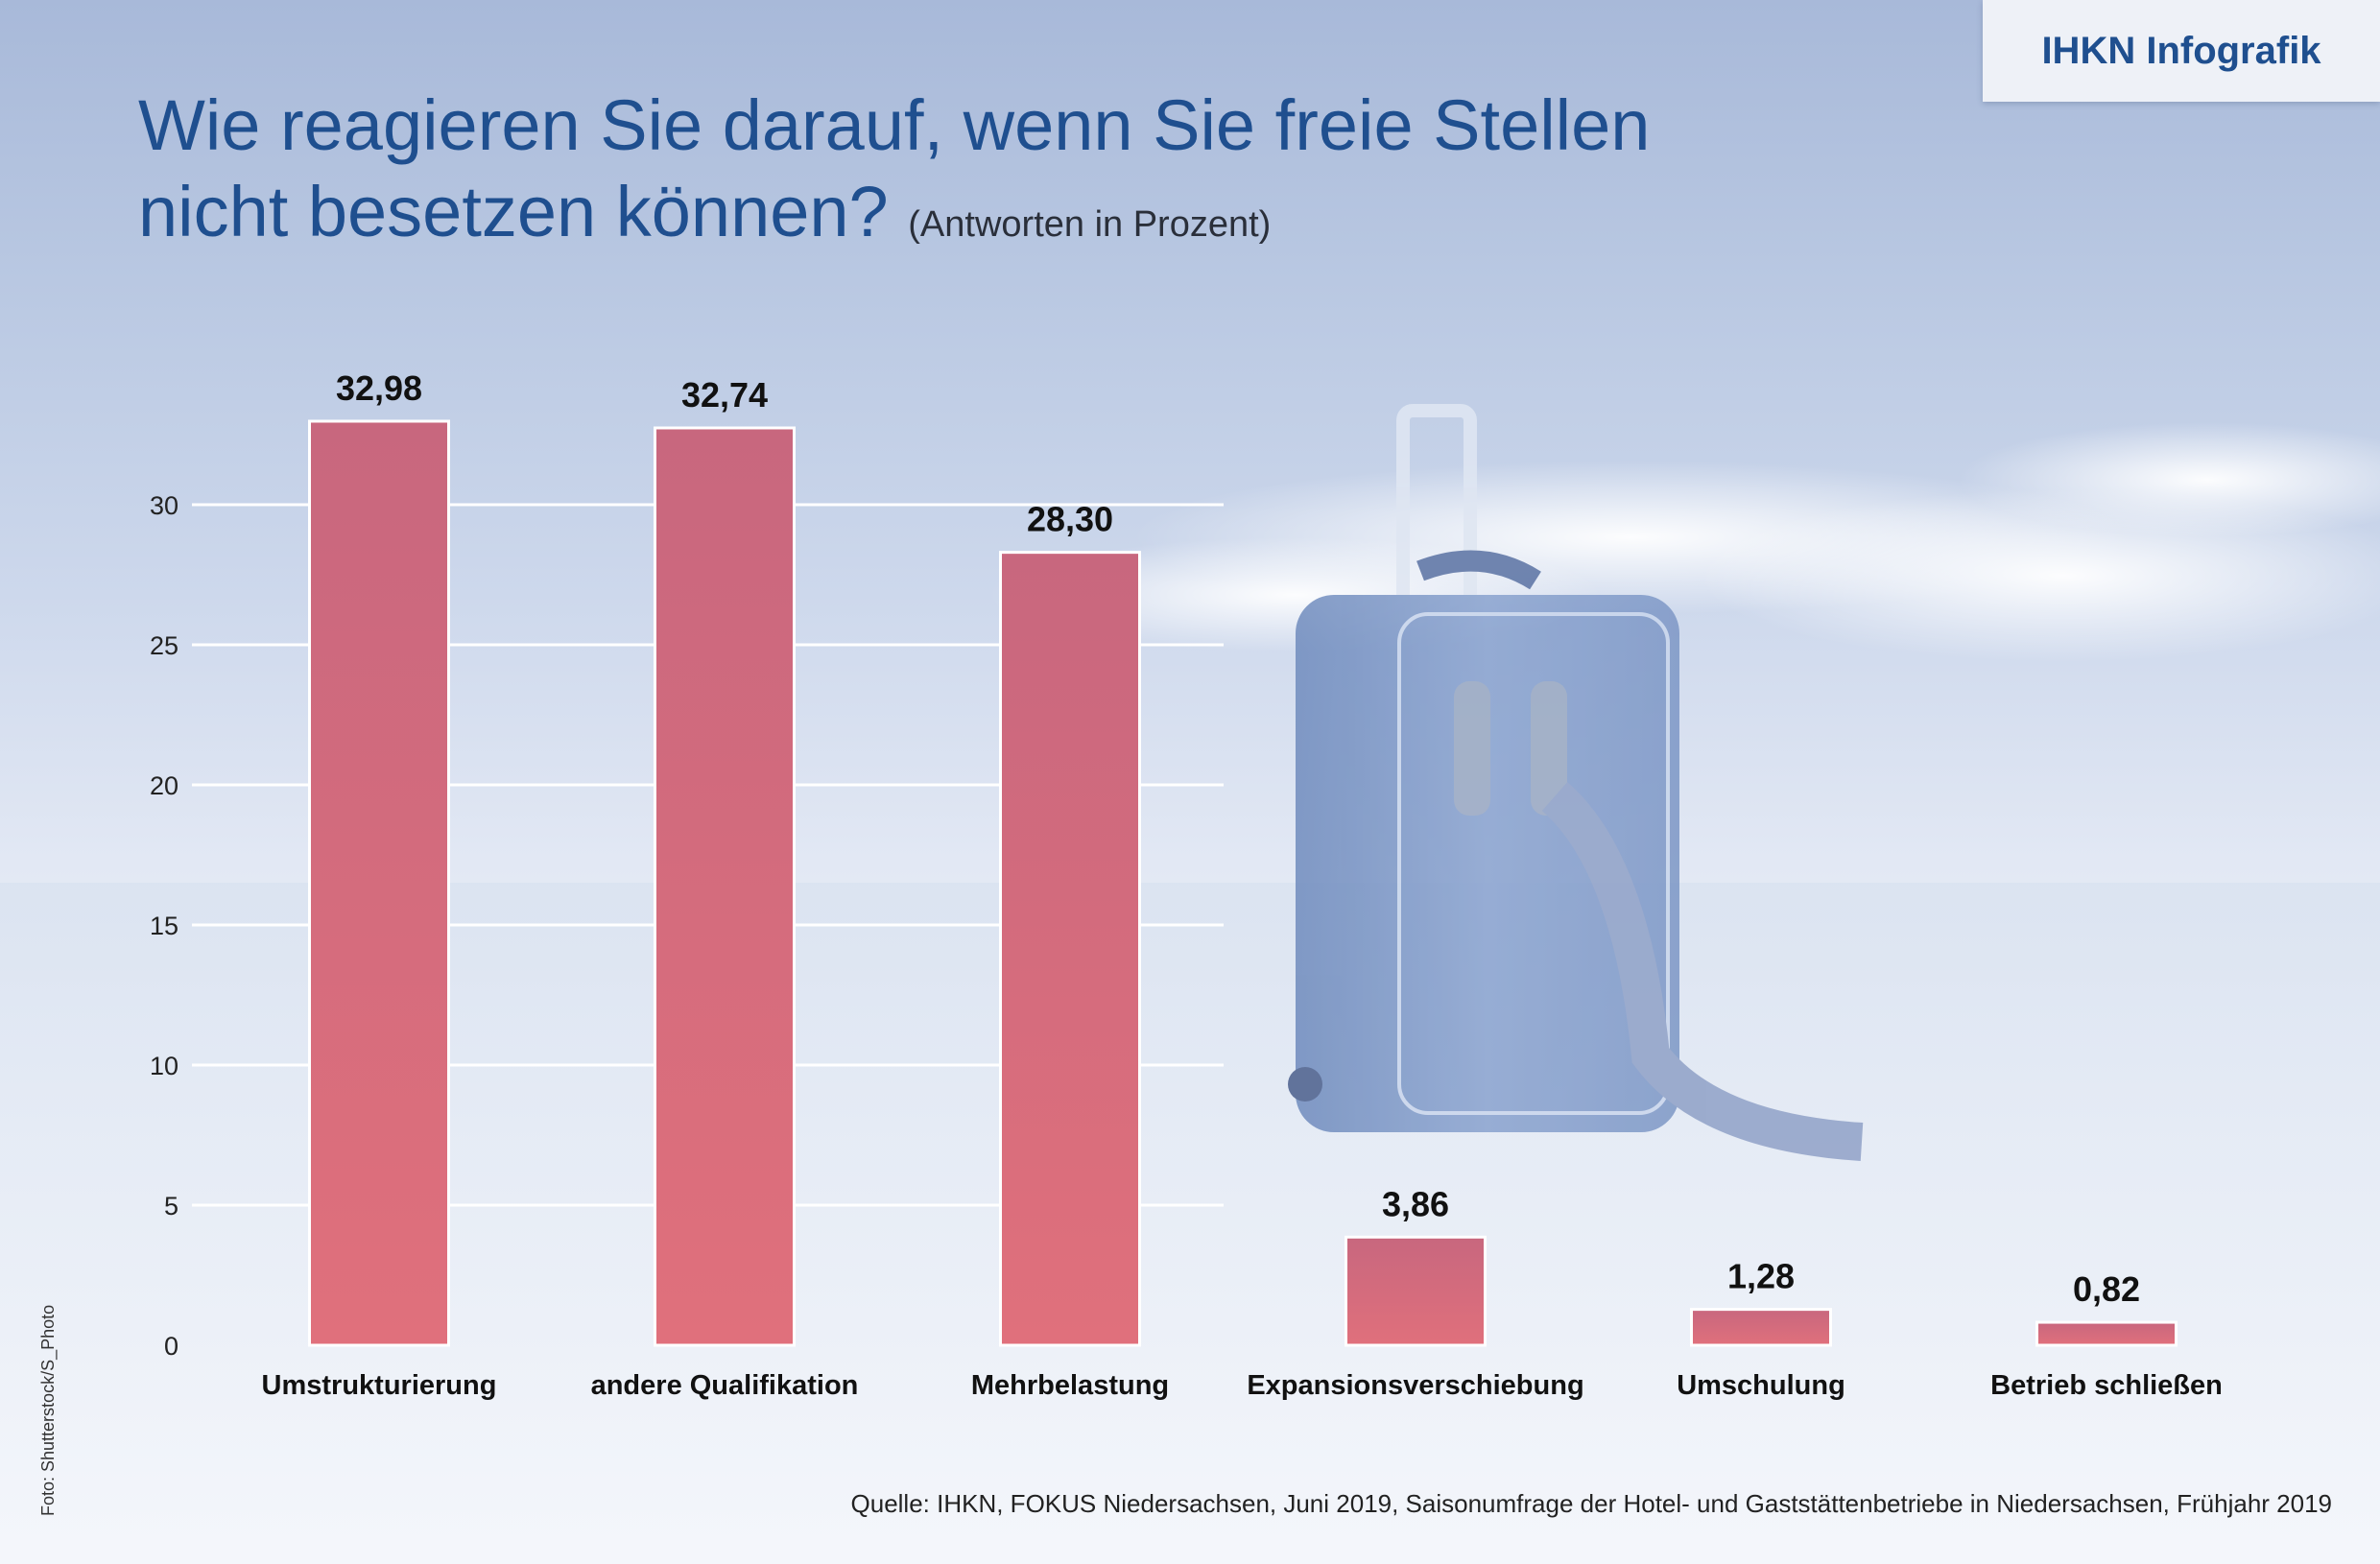  Describe the element at coordinates (725, 395) in the screenshot. I see `value-label: 32,74` at that location.